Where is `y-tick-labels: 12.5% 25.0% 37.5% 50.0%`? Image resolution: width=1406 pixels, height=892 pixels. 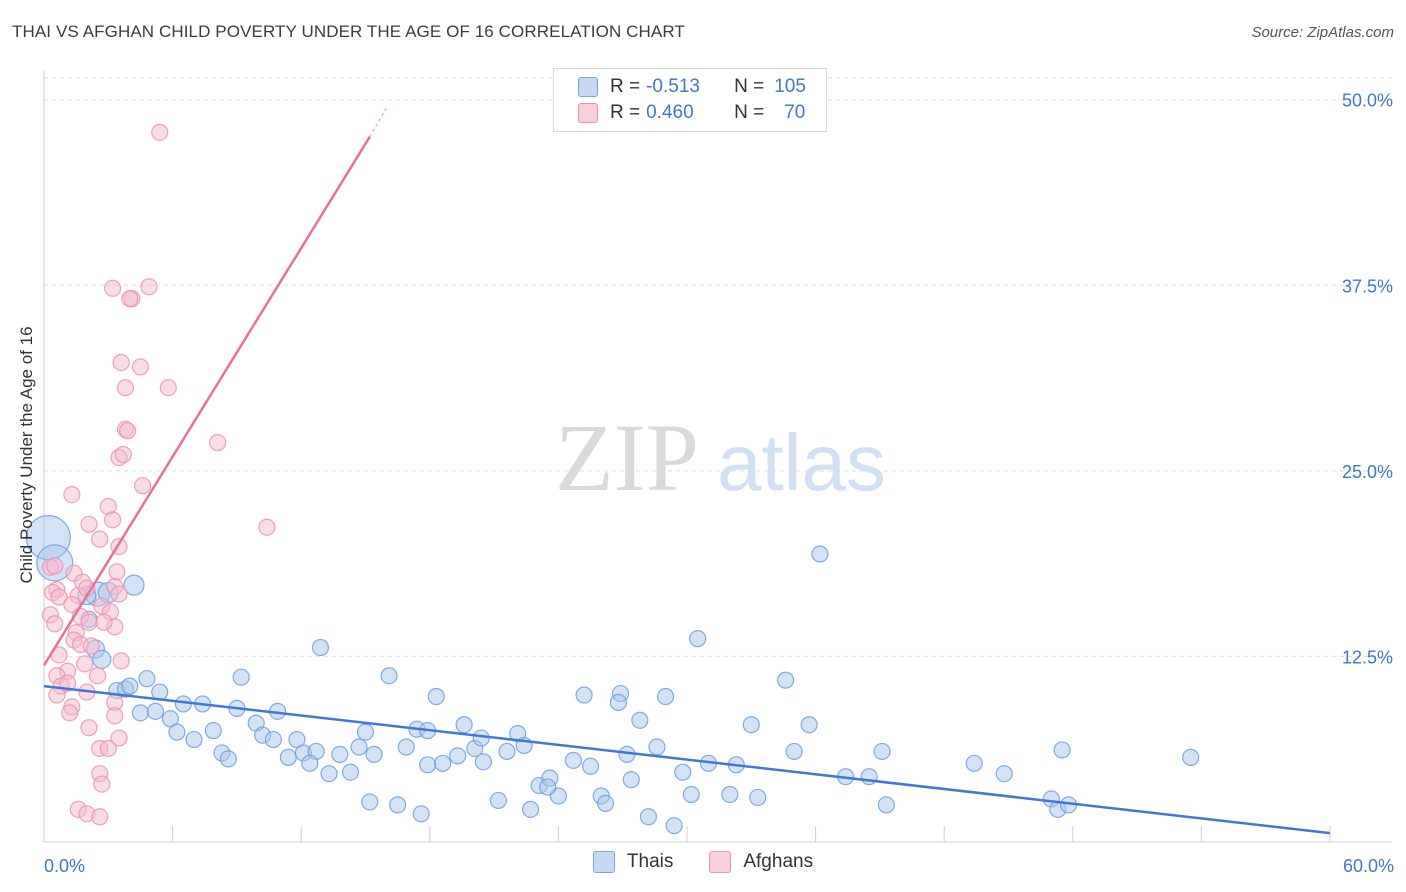 y-tick-labels: 12.5% 25.0% 37.5% 50.0% is located at coordinates (1367, 379).